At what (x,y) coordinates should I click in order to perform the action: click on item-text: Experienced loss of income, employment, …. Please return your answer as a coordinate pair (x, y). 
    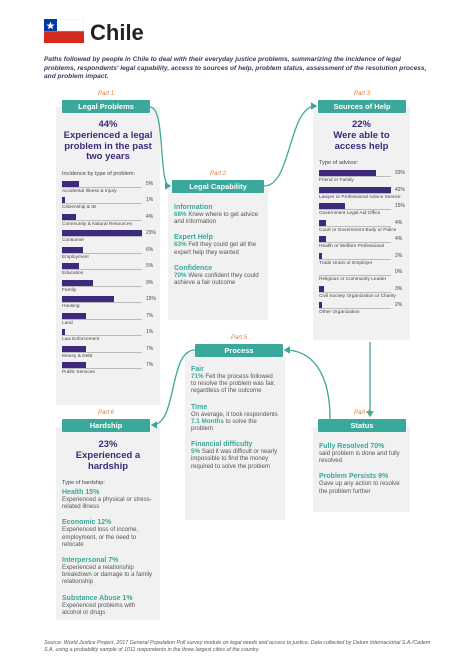
    Looking at the image, I should click on (100, 537).